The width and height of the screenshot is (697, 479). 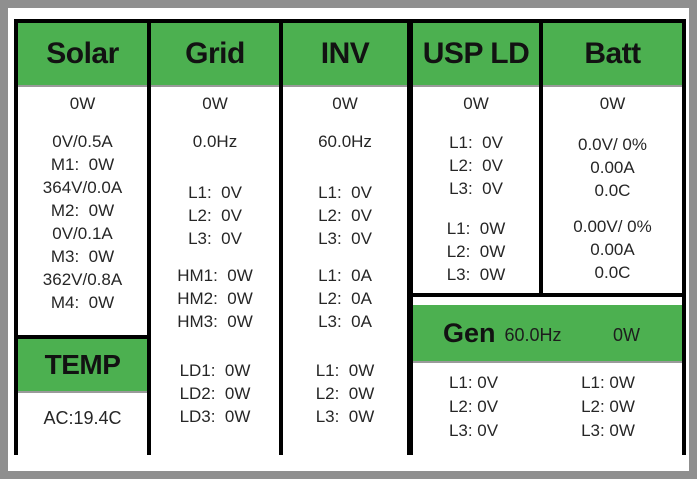 What do you see at coordinates (345, 55) in the screenshot?
I see `inverter-header: INV` at bounding box center [345, 55].